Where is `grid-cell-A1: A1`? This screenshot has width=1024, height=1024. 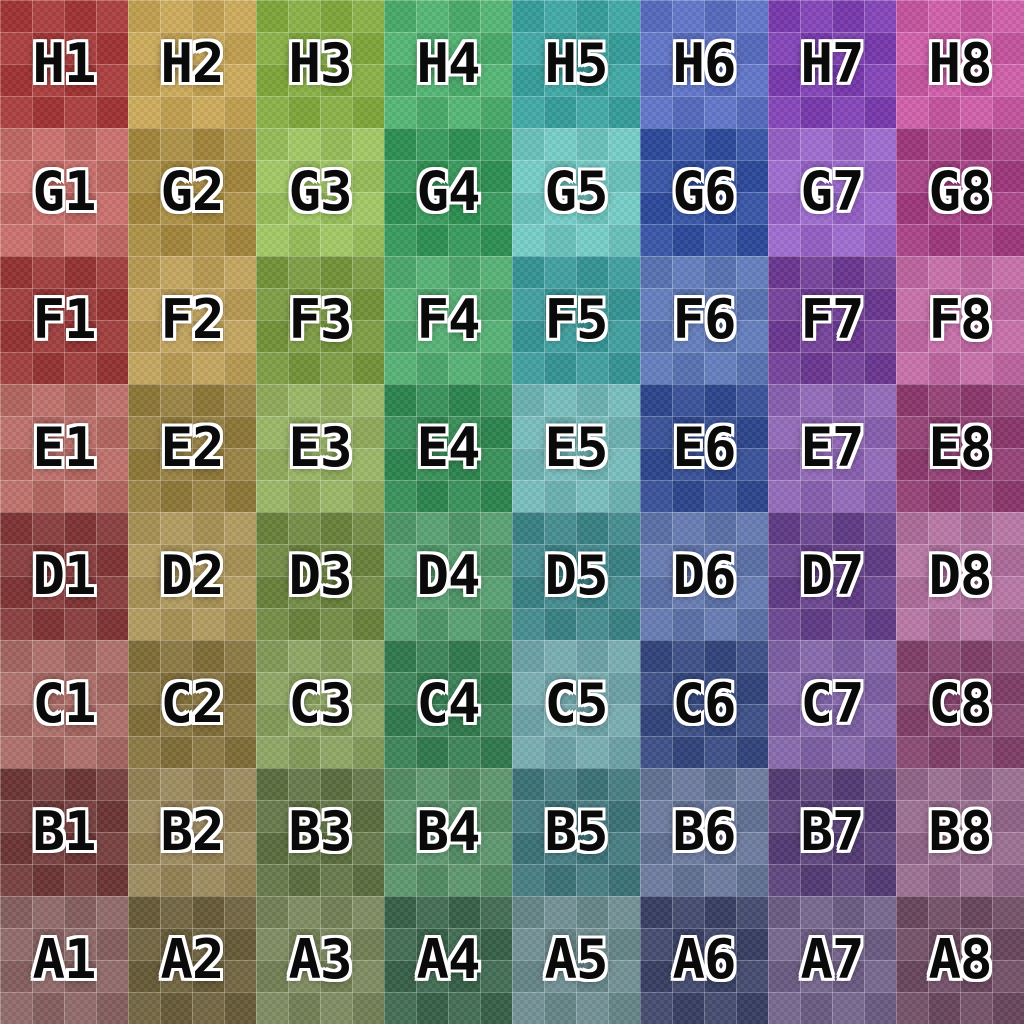 grid-cell-A1: A1 is located at coordinates (64, 960).